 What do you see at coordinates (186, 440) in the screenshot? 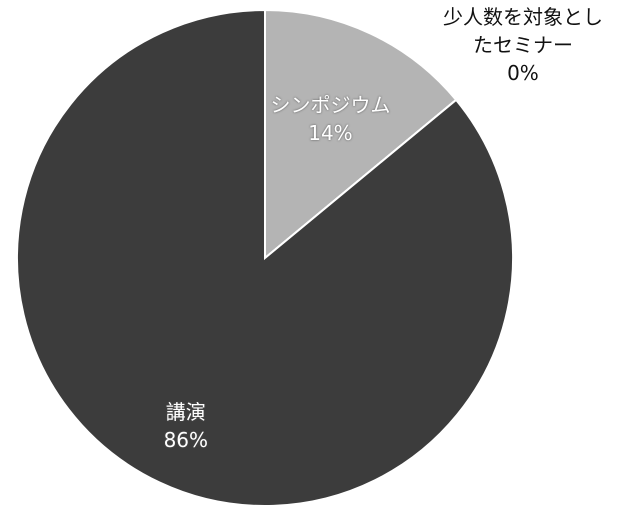
I see `label-value: 86%` at bounding box center [186, 440].